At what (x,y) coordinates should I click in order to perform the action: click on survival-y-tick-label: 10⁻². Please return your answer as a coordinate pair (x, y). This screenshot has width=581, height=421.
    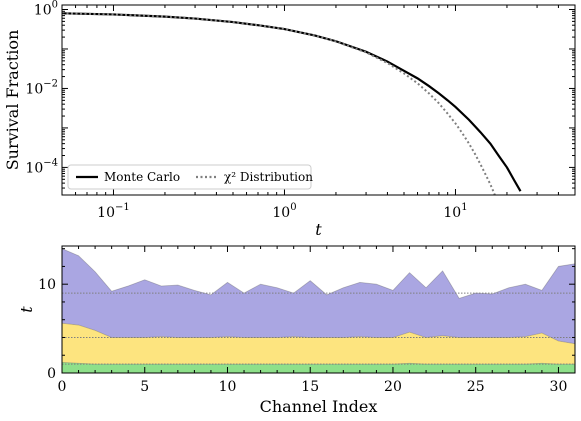
    Looking at the image, I should click on (41, 87).